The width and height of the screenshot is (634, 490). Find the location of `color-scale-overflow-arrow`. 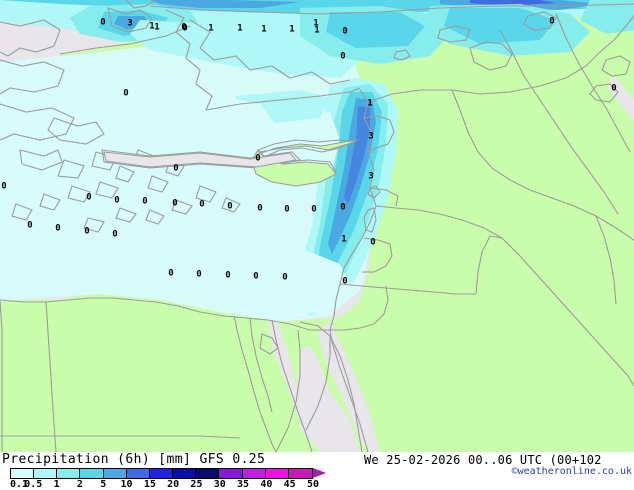

color-scale-overflow-arrow is located at coordinates (319, 473).